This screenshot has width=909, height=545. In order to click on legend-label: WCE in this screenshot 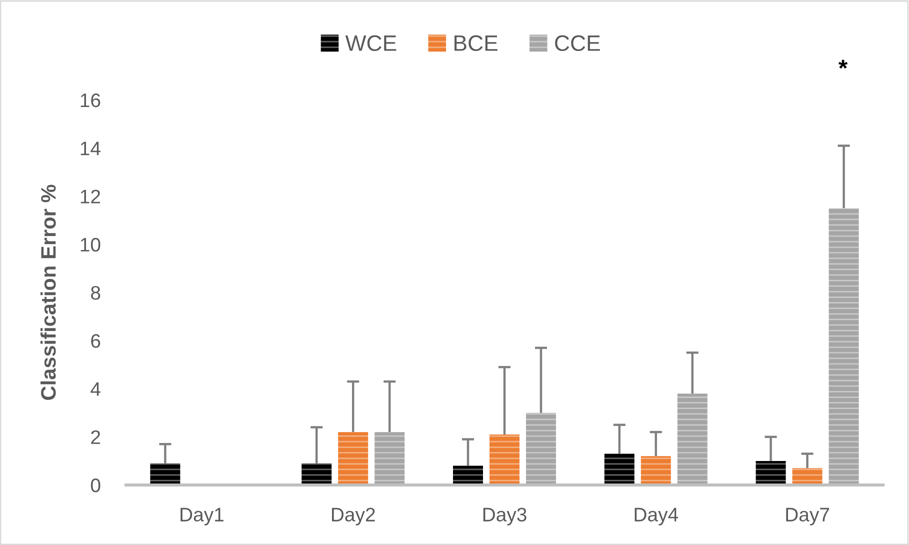, I will do `click(370, 43)`.